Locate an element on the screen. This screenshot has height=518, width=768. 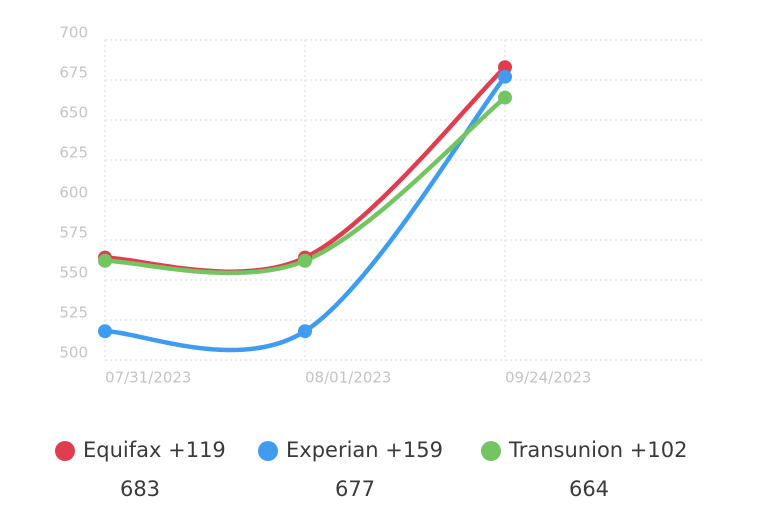
y-tick-label: 675 is located at coordinates (73, 73).